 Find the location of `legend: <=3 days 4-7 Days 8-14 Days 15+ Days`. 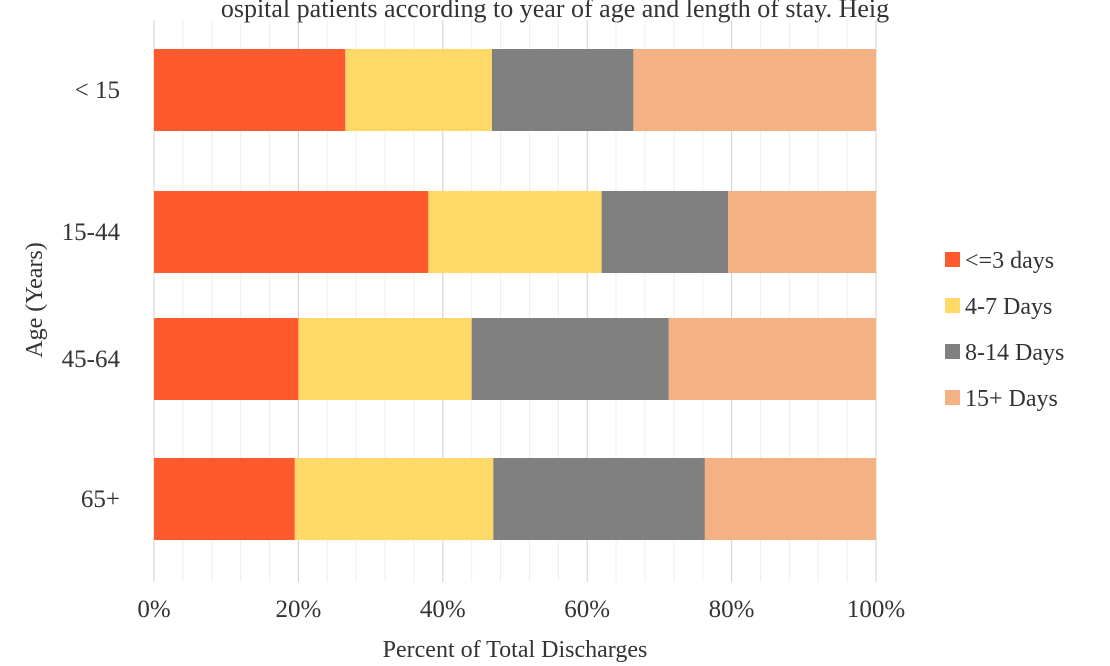

legend: <=3 days 4-7 Days 8-14 Days 15+ Days is located at coordinates (1004, 330).